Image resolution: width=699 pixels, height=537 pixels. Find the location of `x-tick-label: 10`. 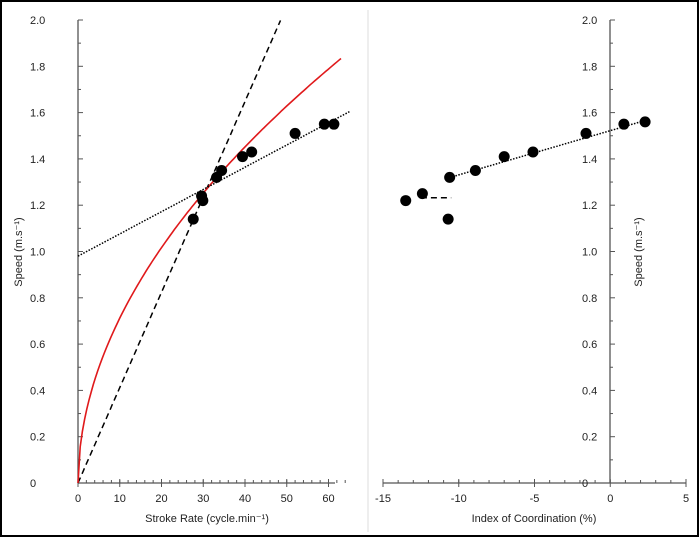

x-tick-label: 10 is located at coordinates (120, 499).